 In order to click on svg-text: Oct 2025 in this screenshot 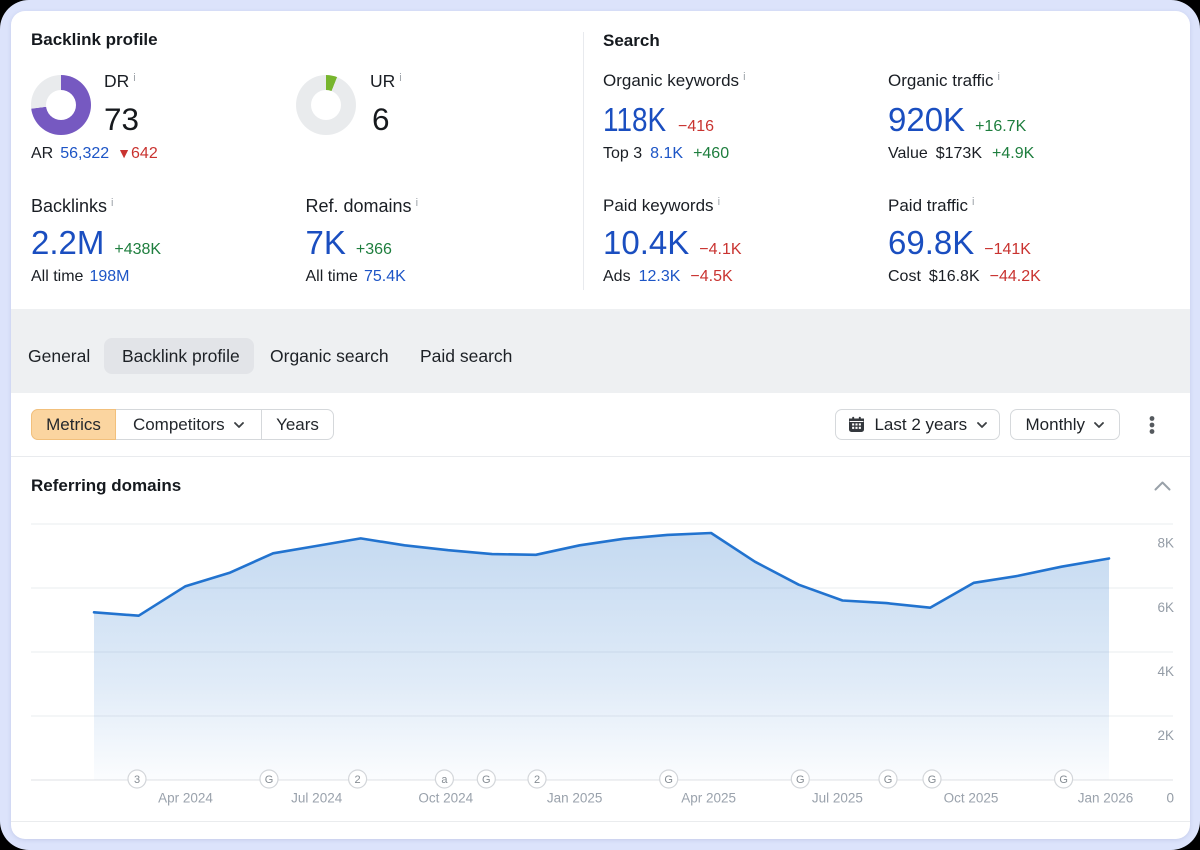, I will do `click(971, 798)`.